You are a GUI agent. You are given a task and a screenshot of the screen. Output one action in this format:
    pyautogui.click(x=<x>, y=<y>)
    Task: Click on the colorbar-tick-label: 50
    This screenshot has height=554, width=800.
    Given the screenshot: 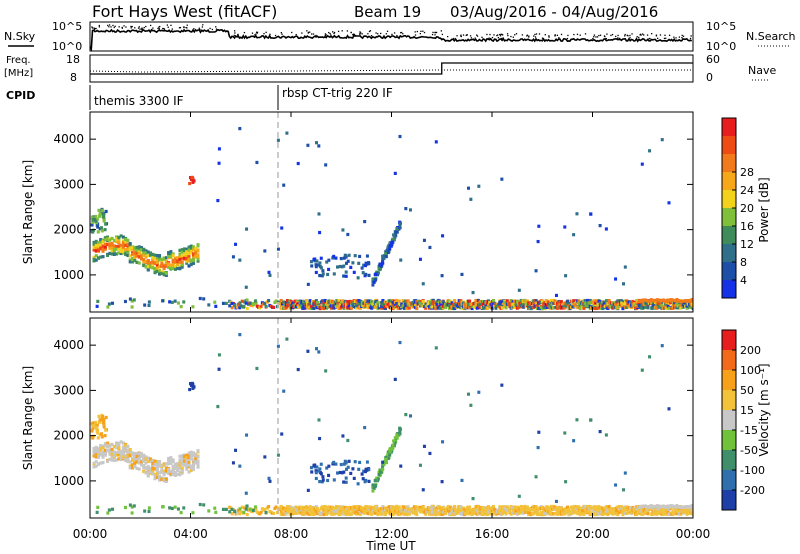 What is the action you would take?
    pyautogui.click(x=747, y=390)
    